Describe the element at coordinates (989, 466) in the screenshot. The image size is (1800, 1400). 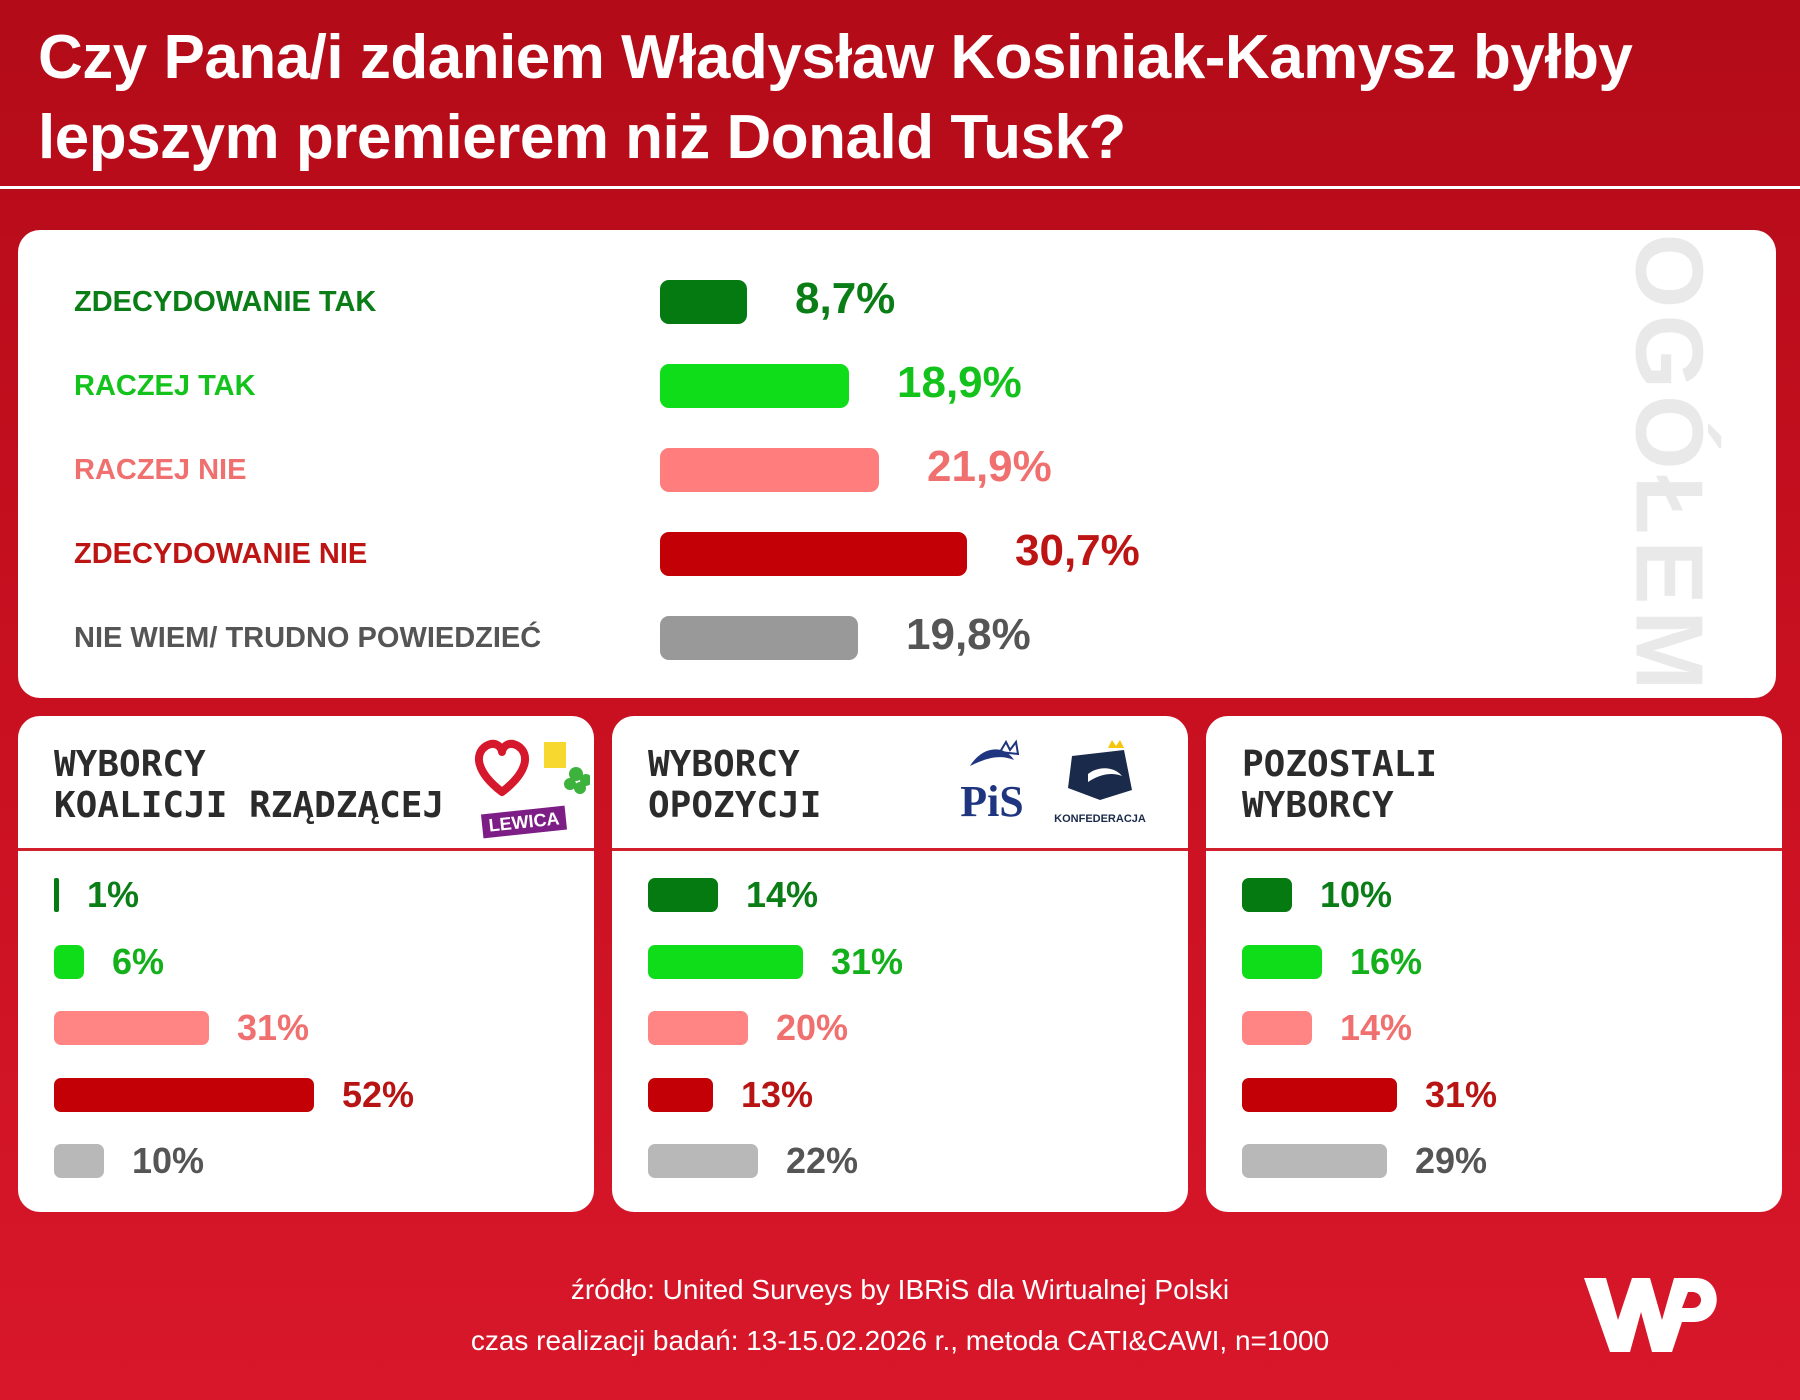
I see `value-label-raczej-nie: 21,9%` at that location.